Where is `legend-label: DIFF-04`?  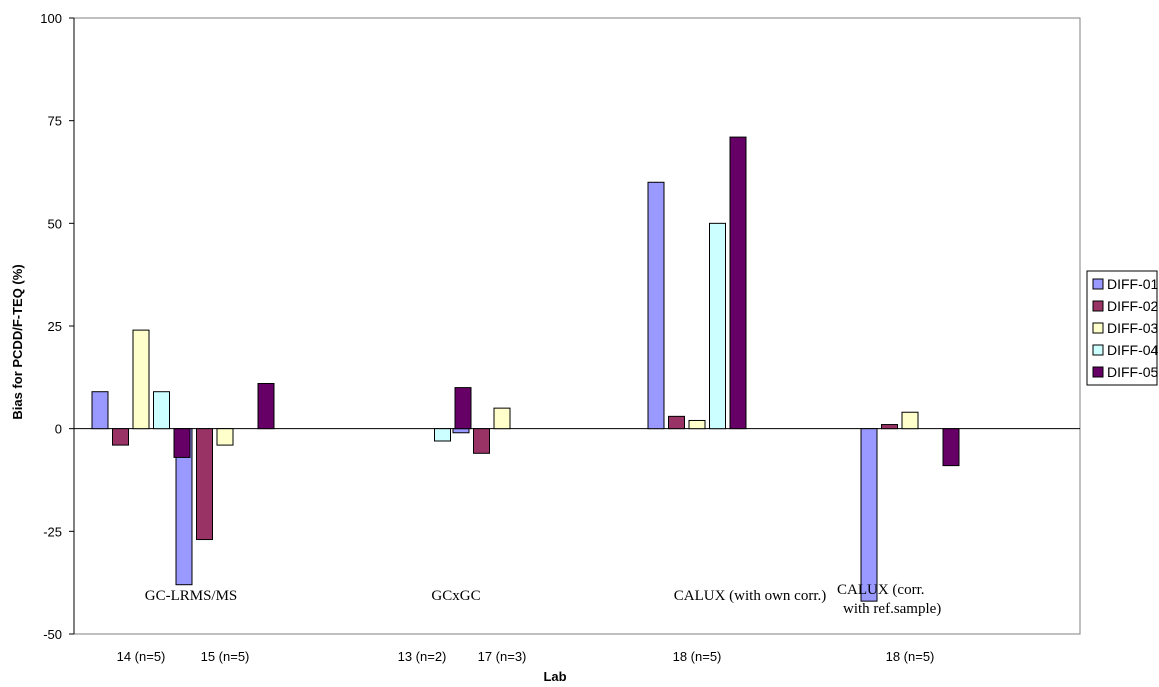 legend-label: DIFF-04 is located at coordinates (1133, 350).